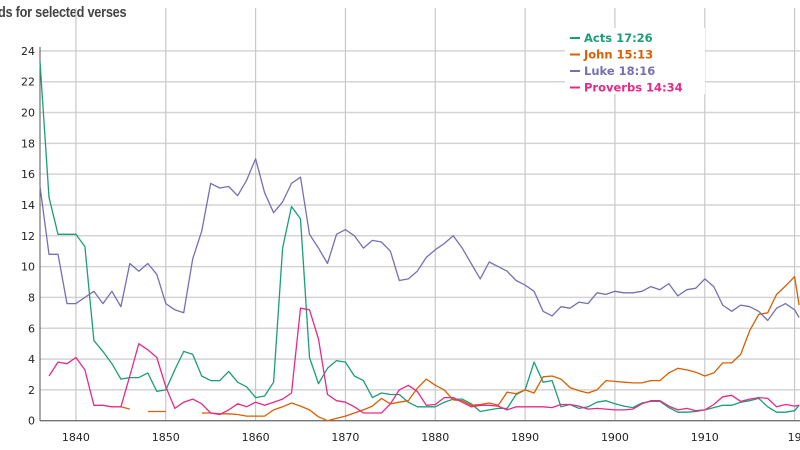 This screenshot has height=450, width=800. I want to click on y-tick-label: 8, so click(31, 297).